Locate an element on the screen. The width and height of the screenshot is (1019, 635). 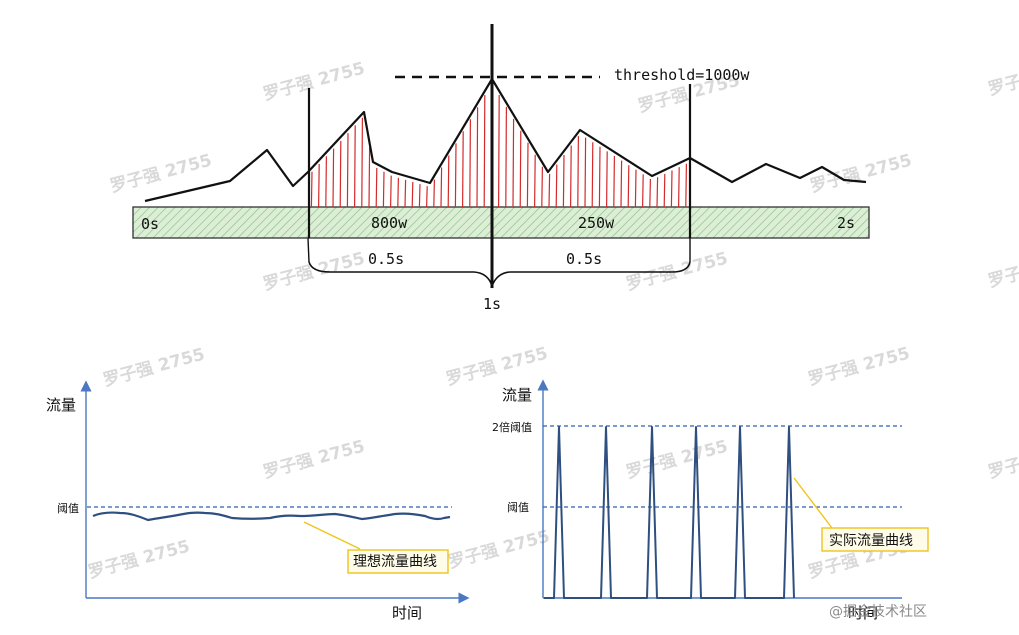
half-label-left: 0.5s is located at coordinates (386, 259).